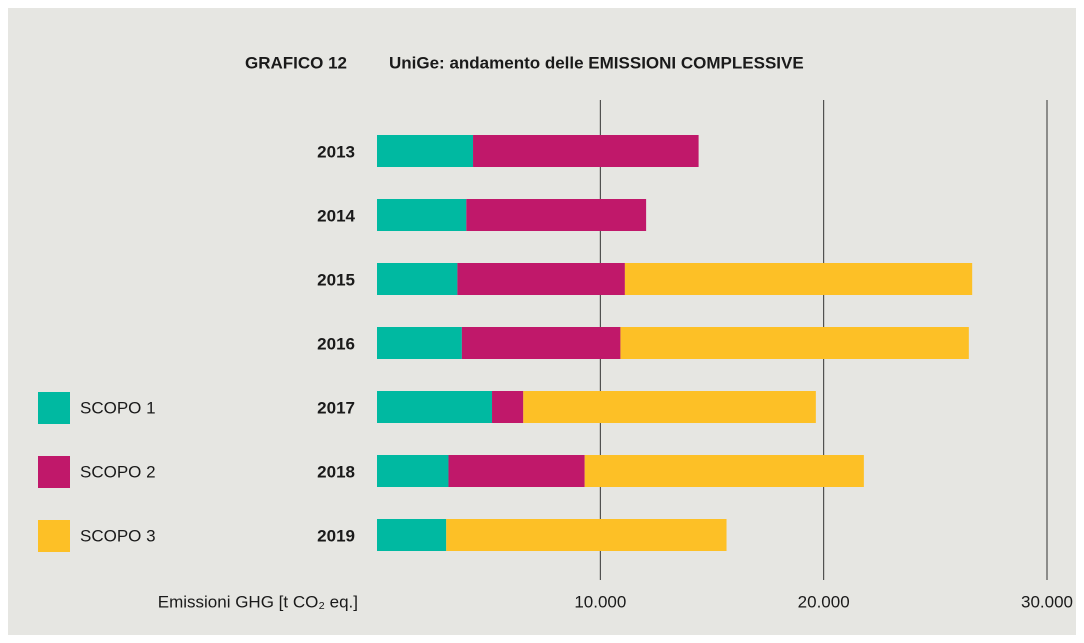 This screenshot has width=1084, height=643. I want to click on y-tick-label: 2016, so click(336, 343).